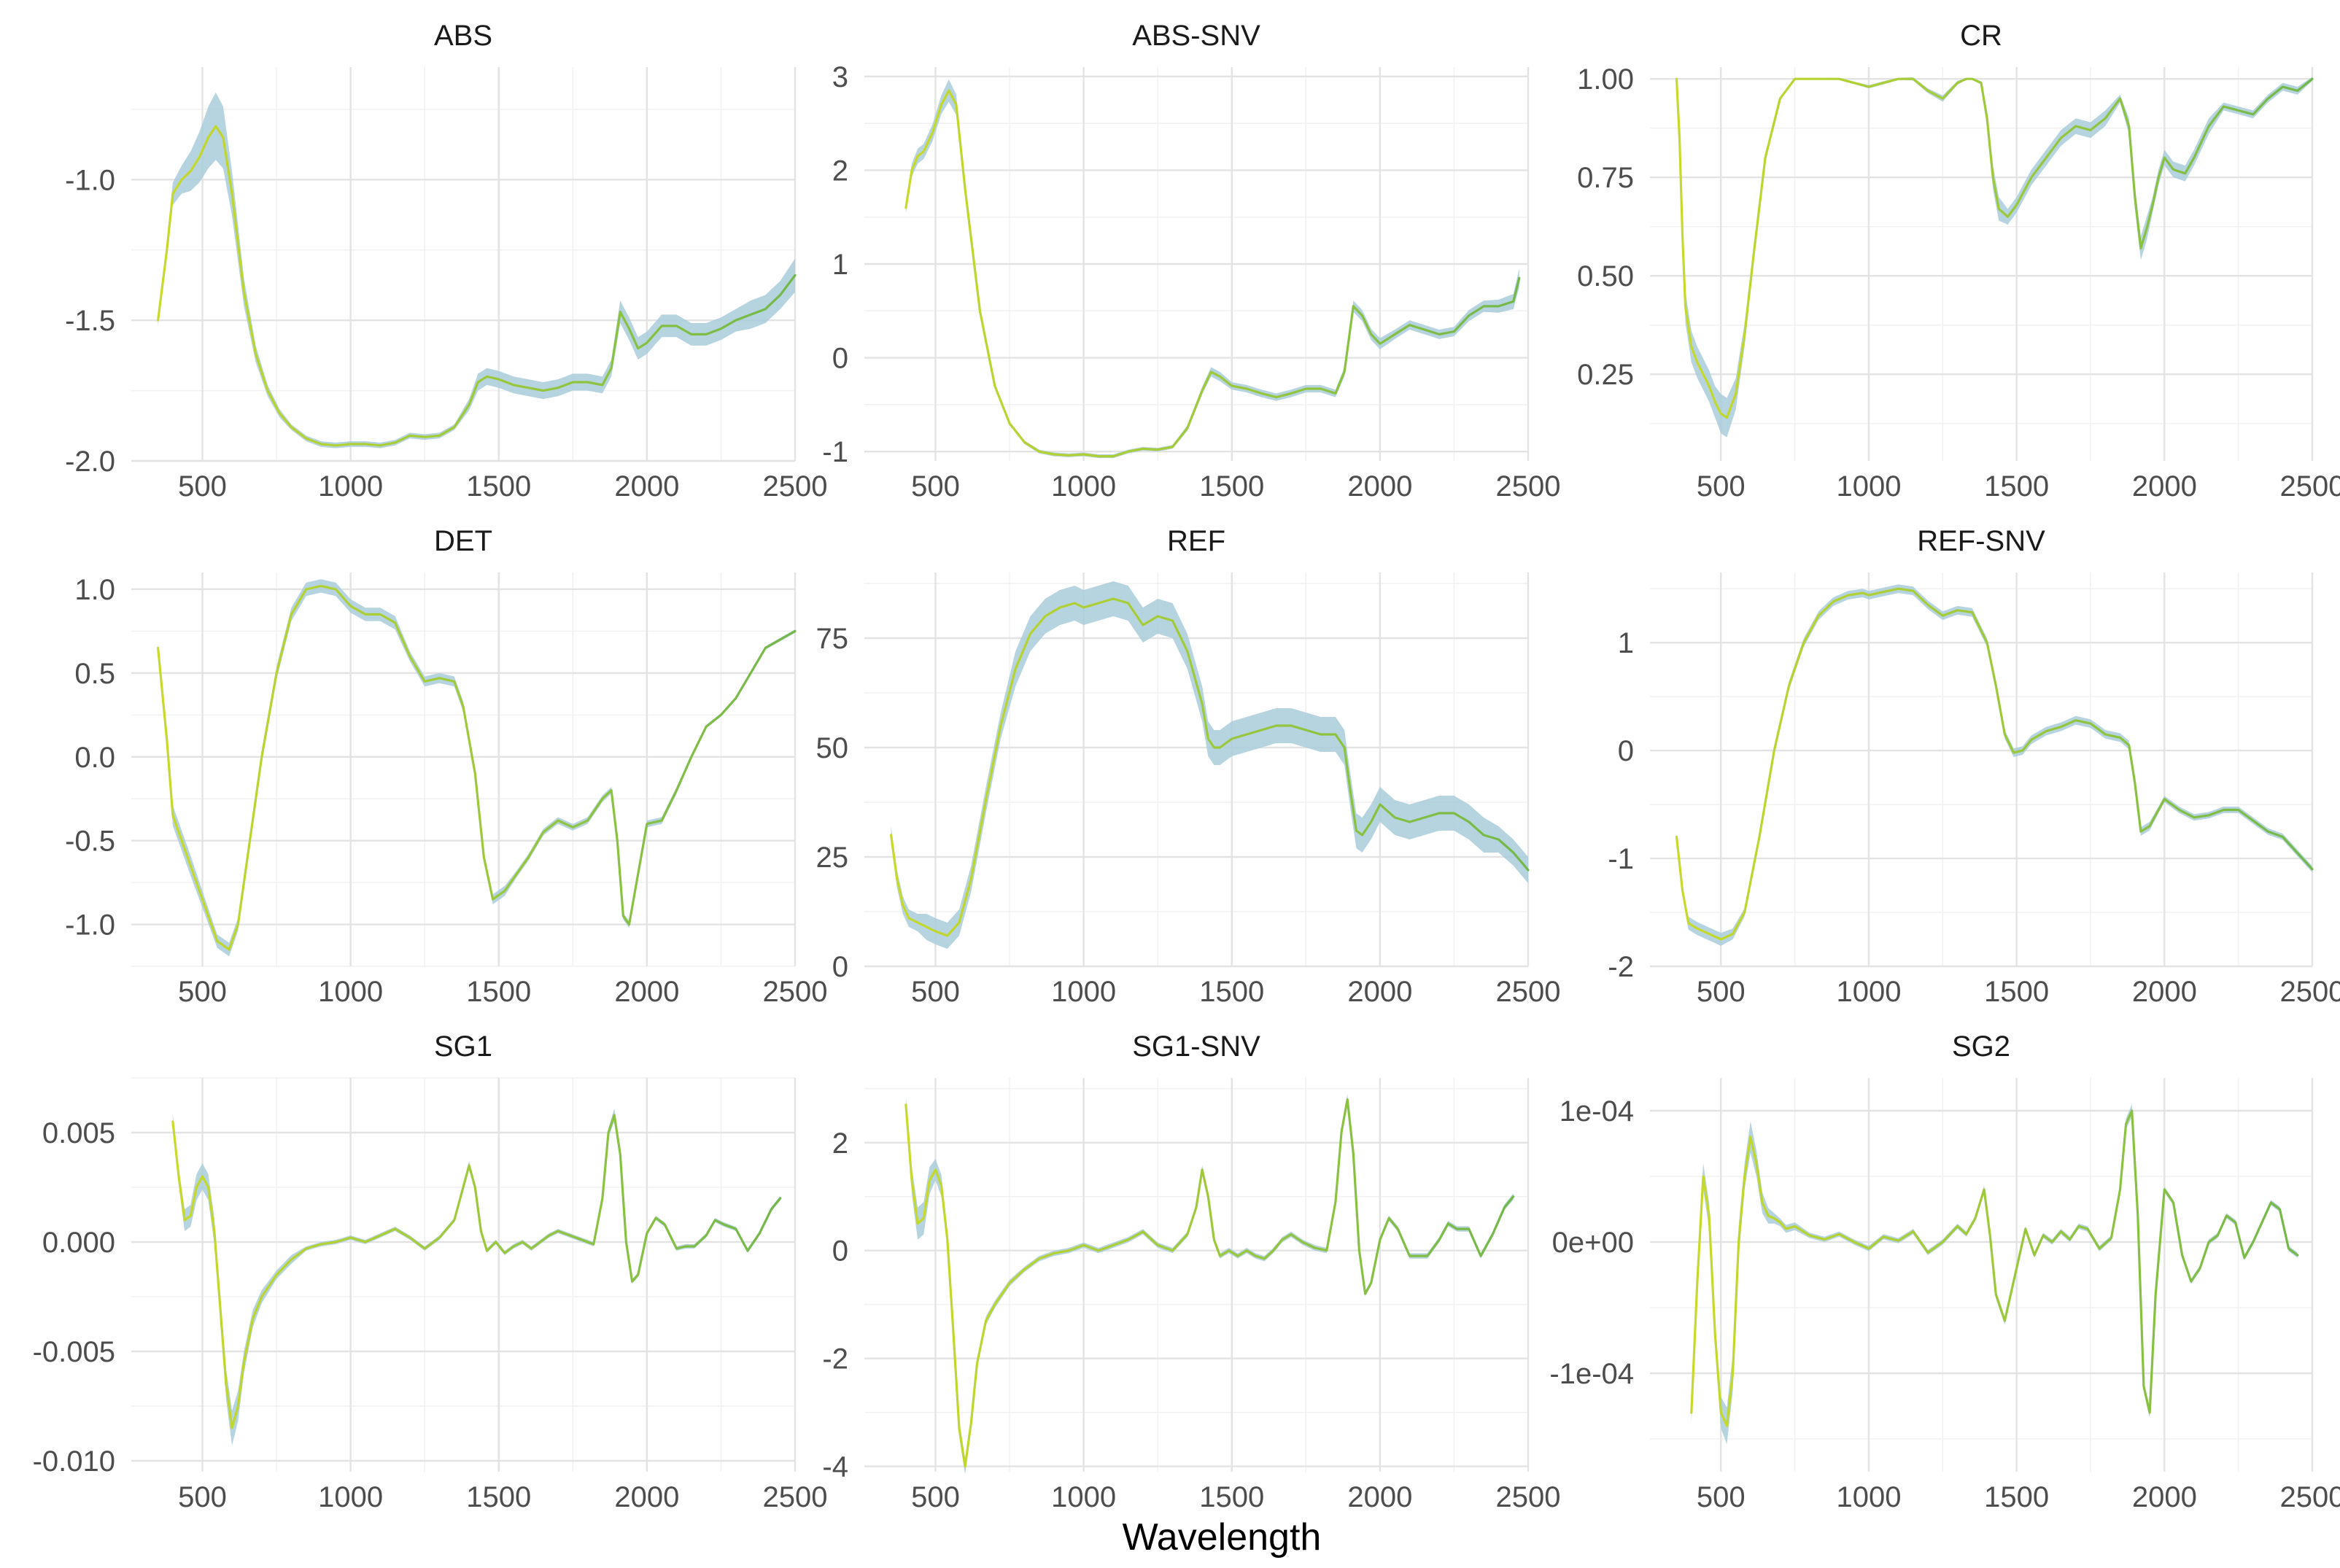 Image resolution: width=2340 pixels, height=1568 pixels. What do you see at coordinates (1231, 486) in the screenshot?
I see `panel-abs-snv-x-tick-label: 1500` at bounding box center [1231, 486].